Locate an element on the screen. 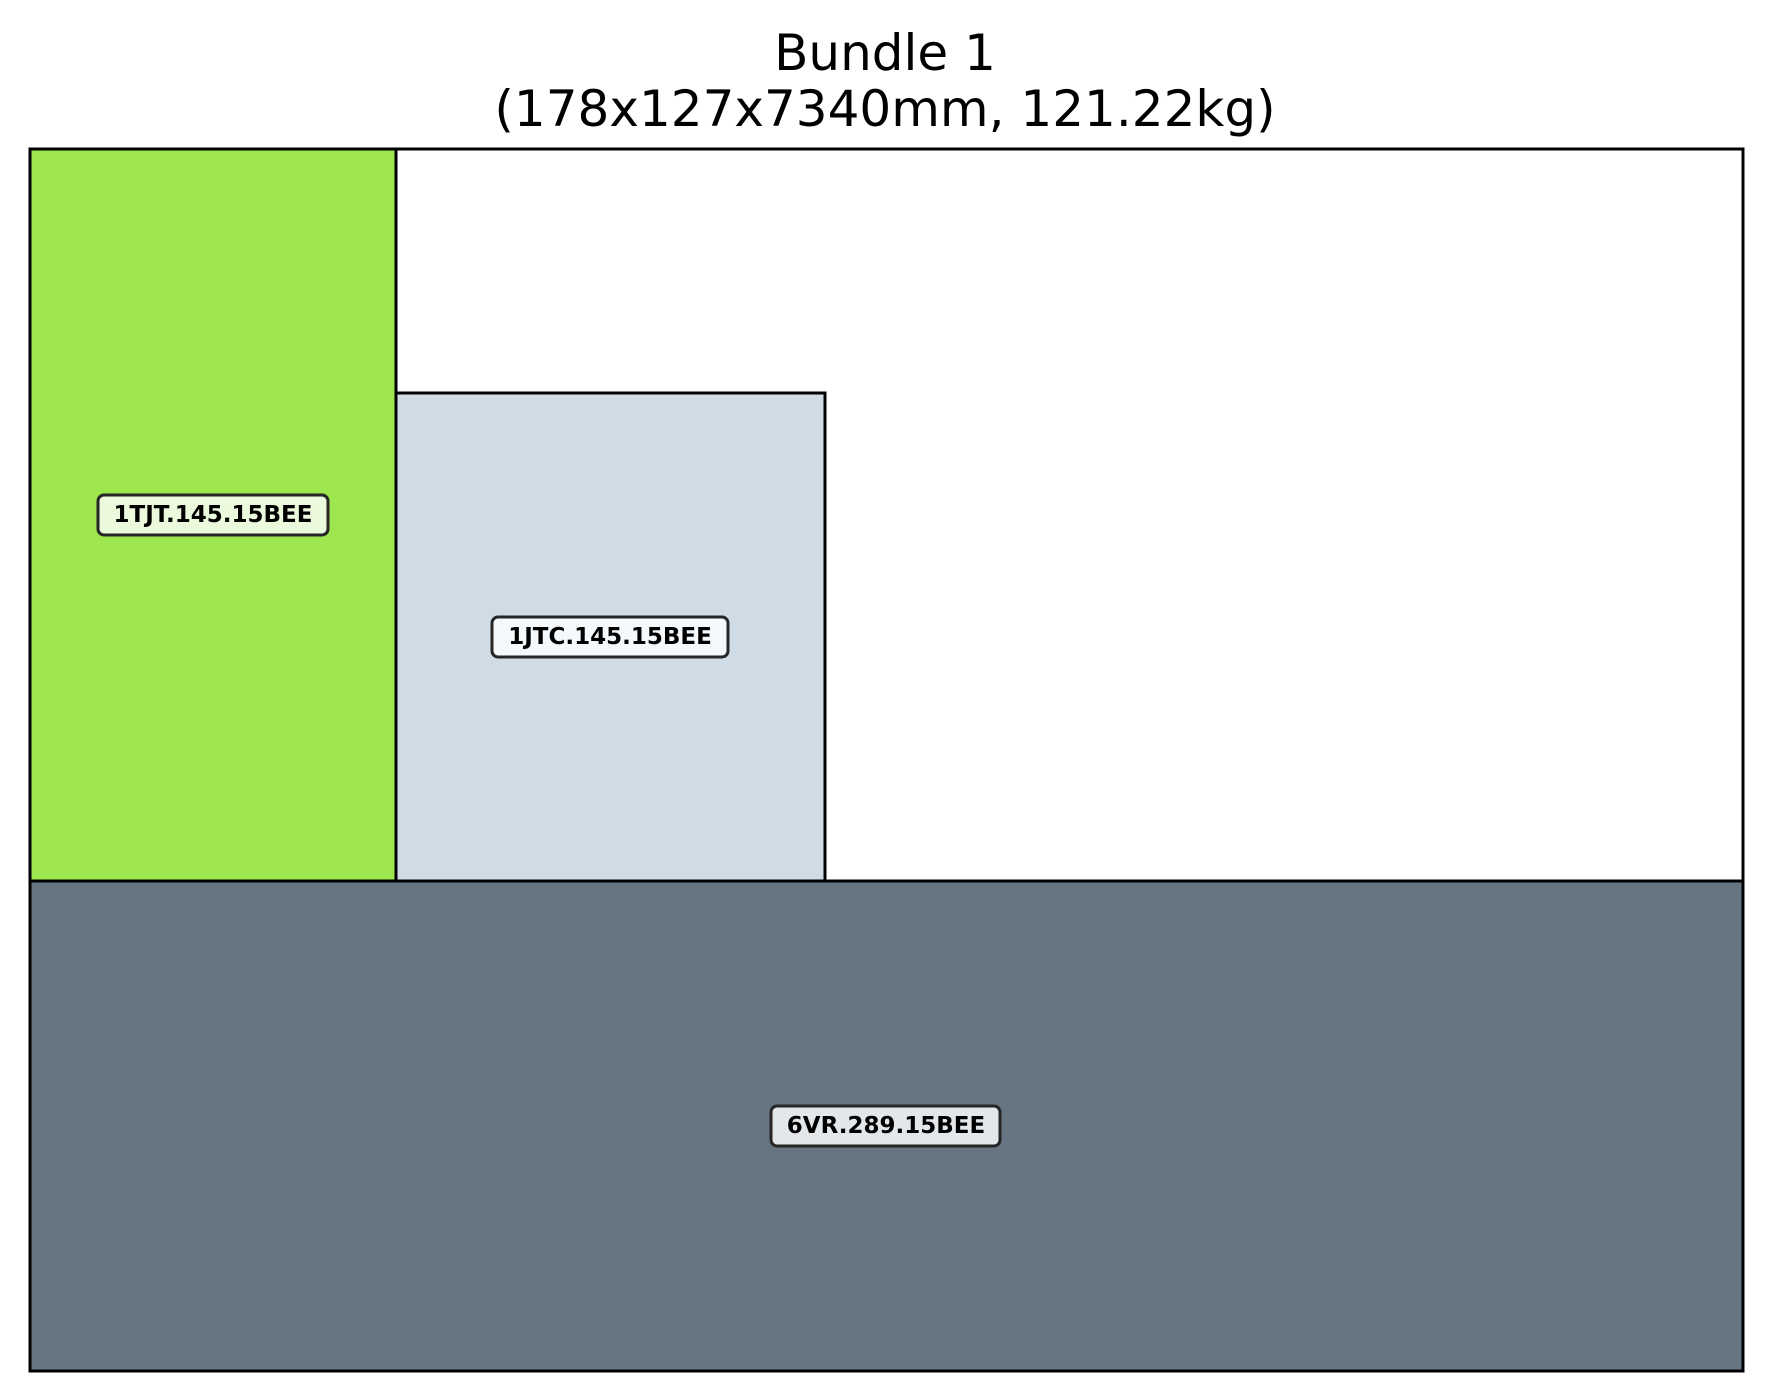 Image resolution: width=1770 pixels, height=1400 pixels. piece-1jtc-label-box is located at coordinates (610, 637).